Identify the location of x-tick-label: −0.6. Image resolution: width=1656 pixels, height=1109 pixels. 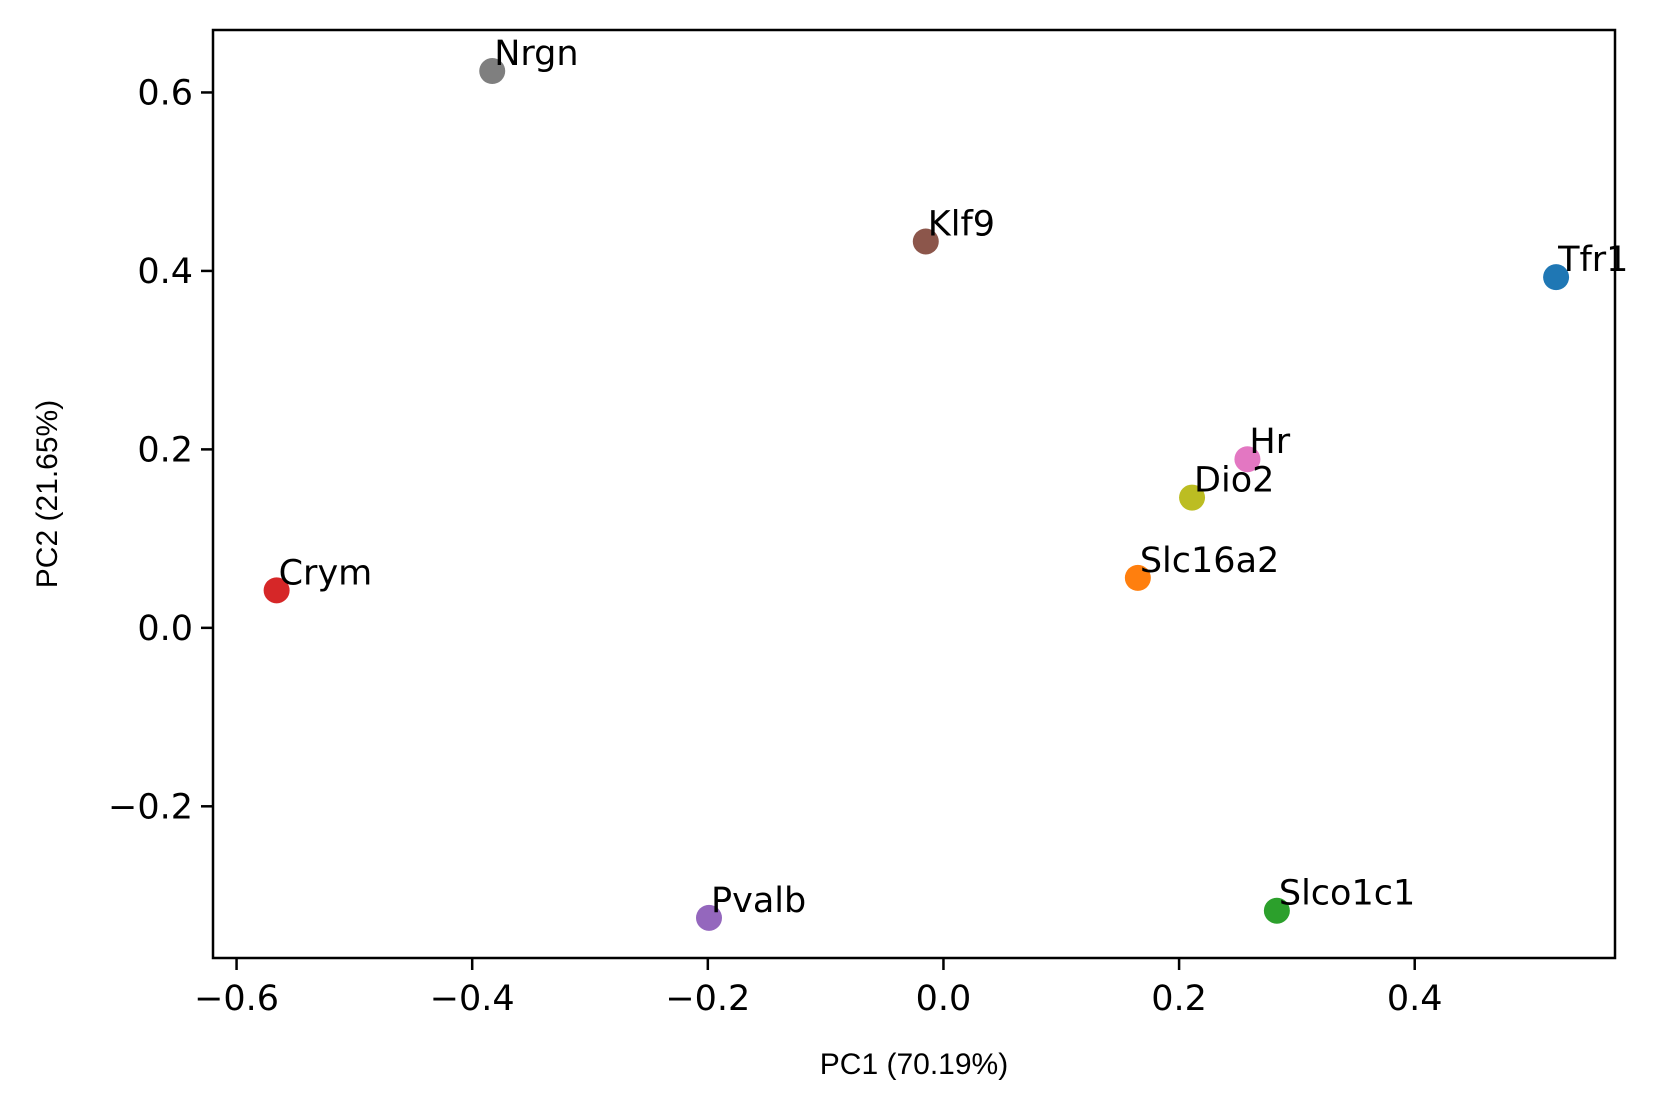
(236, 999).